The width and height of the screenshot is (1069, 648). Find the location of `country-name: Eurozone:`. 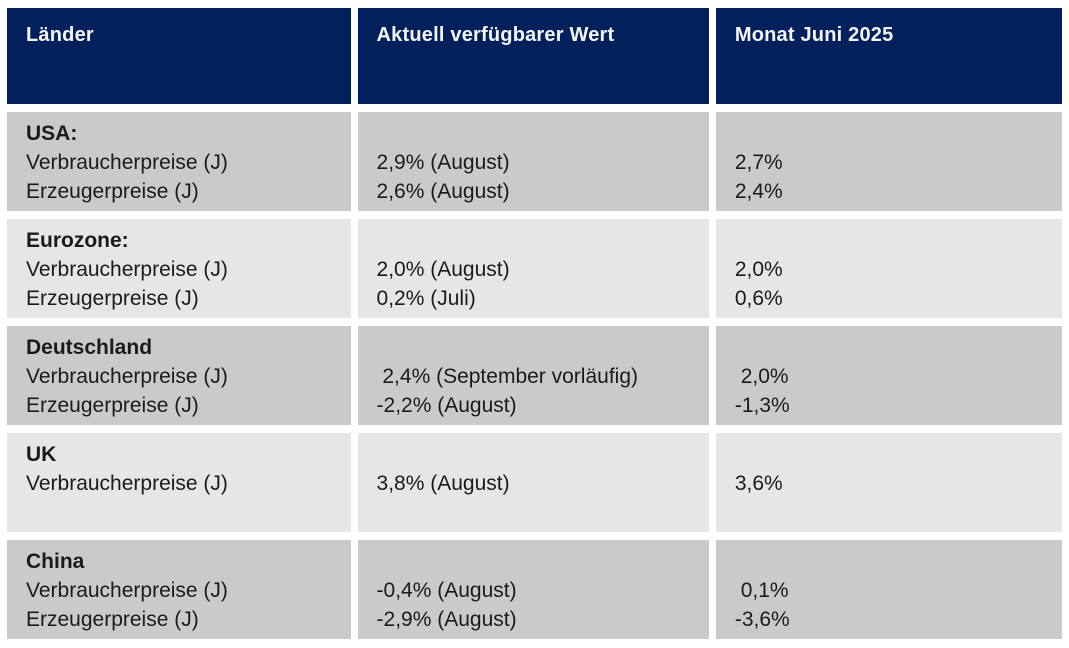

country-name: Eurozone: is located at coordinates (77, 240).